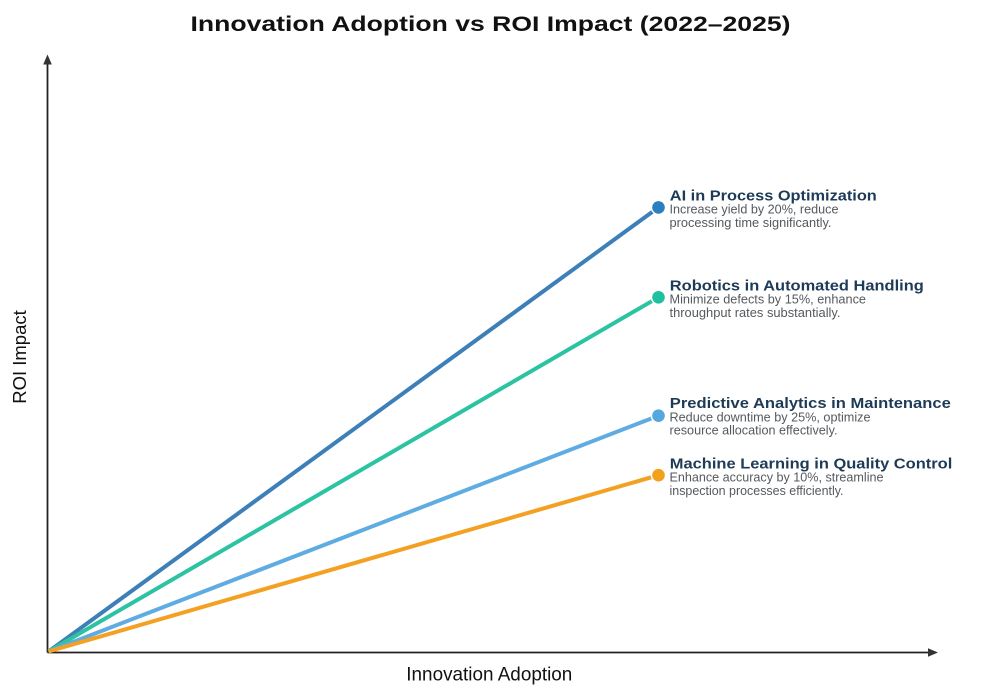 This screenshot has width=1000, height=700. Describe the element at coordinates (755, 312) in the screenshot. I see `svg-text:throughput rates substantially: throughput rates substantially.` at that location.